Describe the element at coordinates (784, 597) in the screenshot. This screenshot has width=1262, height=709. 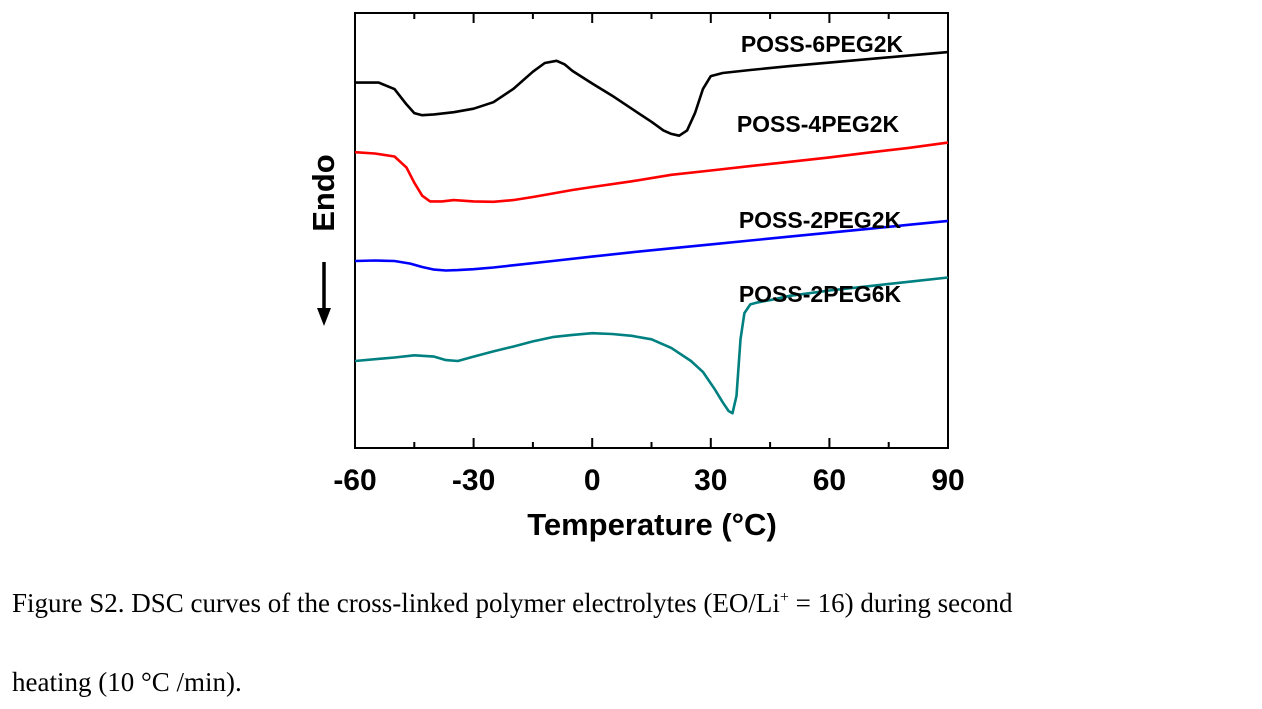
I see `caption-superscript: +` at that location.